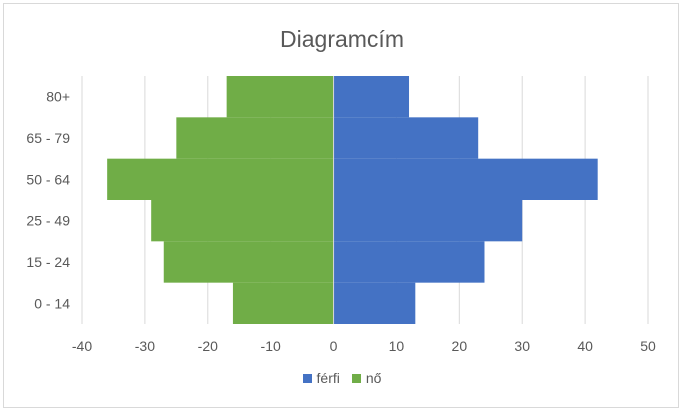  I want to click on category-label: 15 - 24, so click(48, 262).